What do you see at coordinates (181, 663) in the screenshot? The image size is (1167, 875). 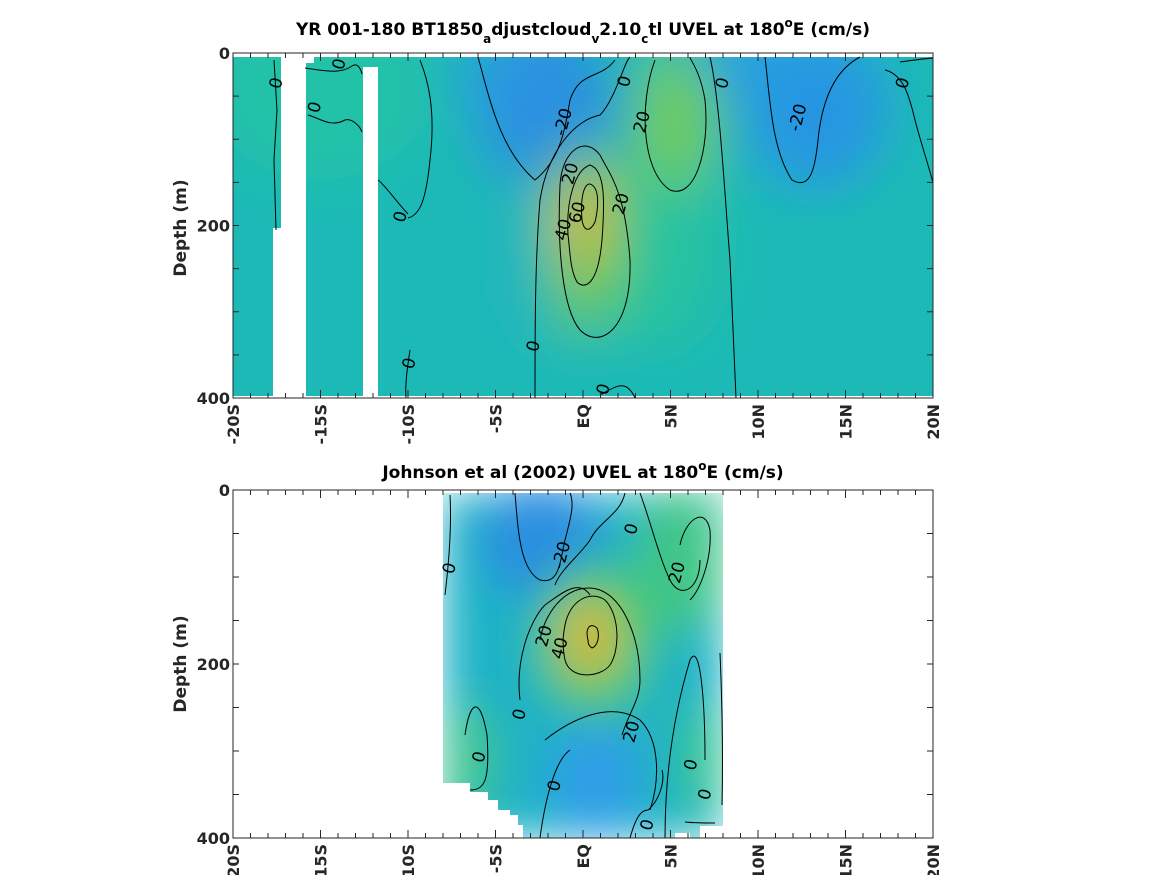 I see `panel-2-y-axis-label: Depth (m)` at bounding box center [181, 663].